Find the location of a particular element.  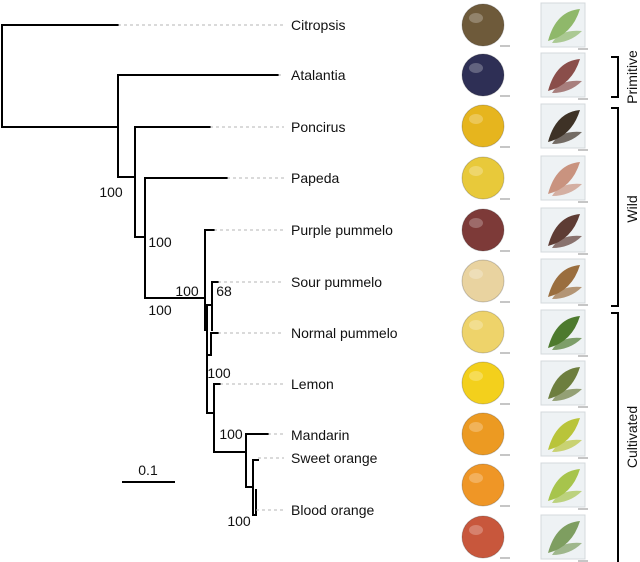

bracket-primitive is located at coordinates (615, 77).